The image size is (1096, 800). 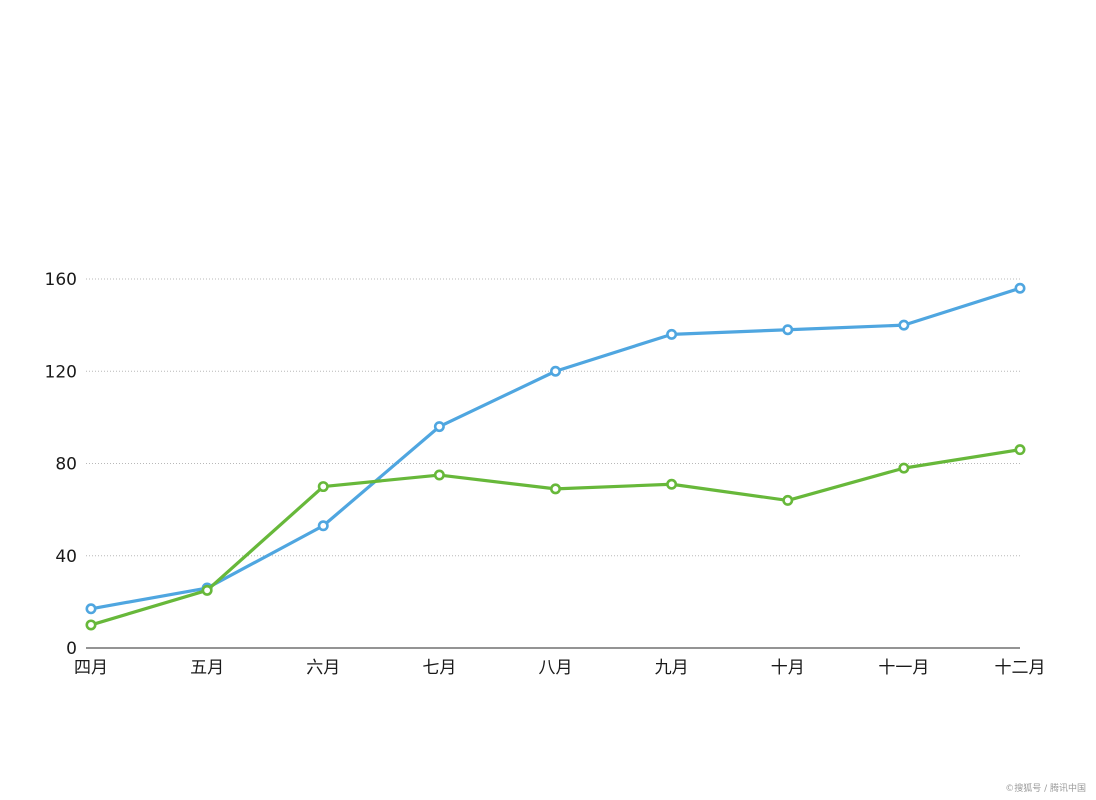 What do you see at coordinates (207, 668) in the screenshot?
I see `x-tick-label: 五月` at bounding box center [207, 668].